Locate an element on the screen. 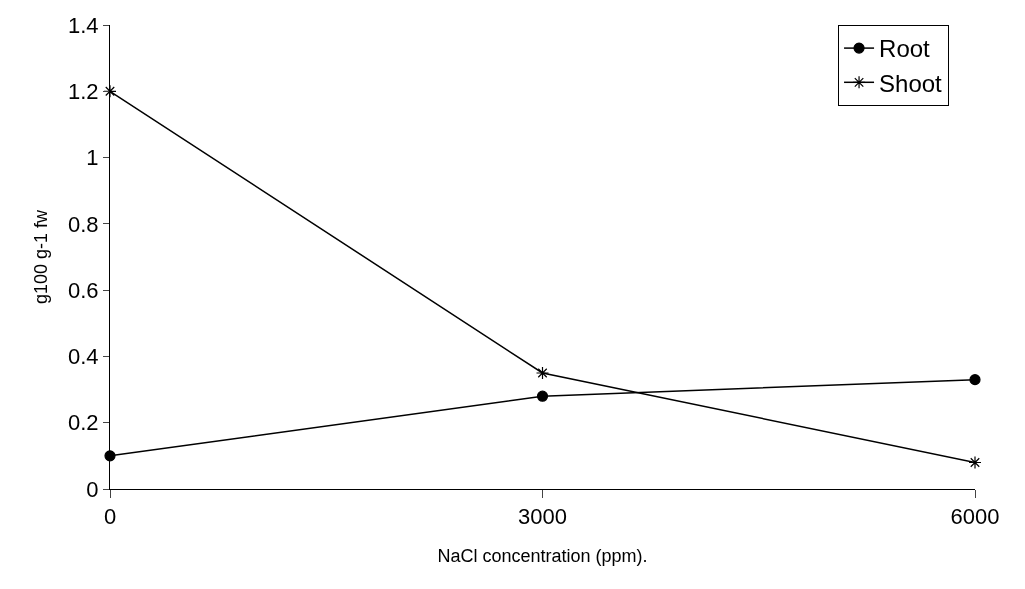 Image resolution: width=1025 pixels, height=589 pixels. y-tick-label: 0 is located at coordinates (92, 489).